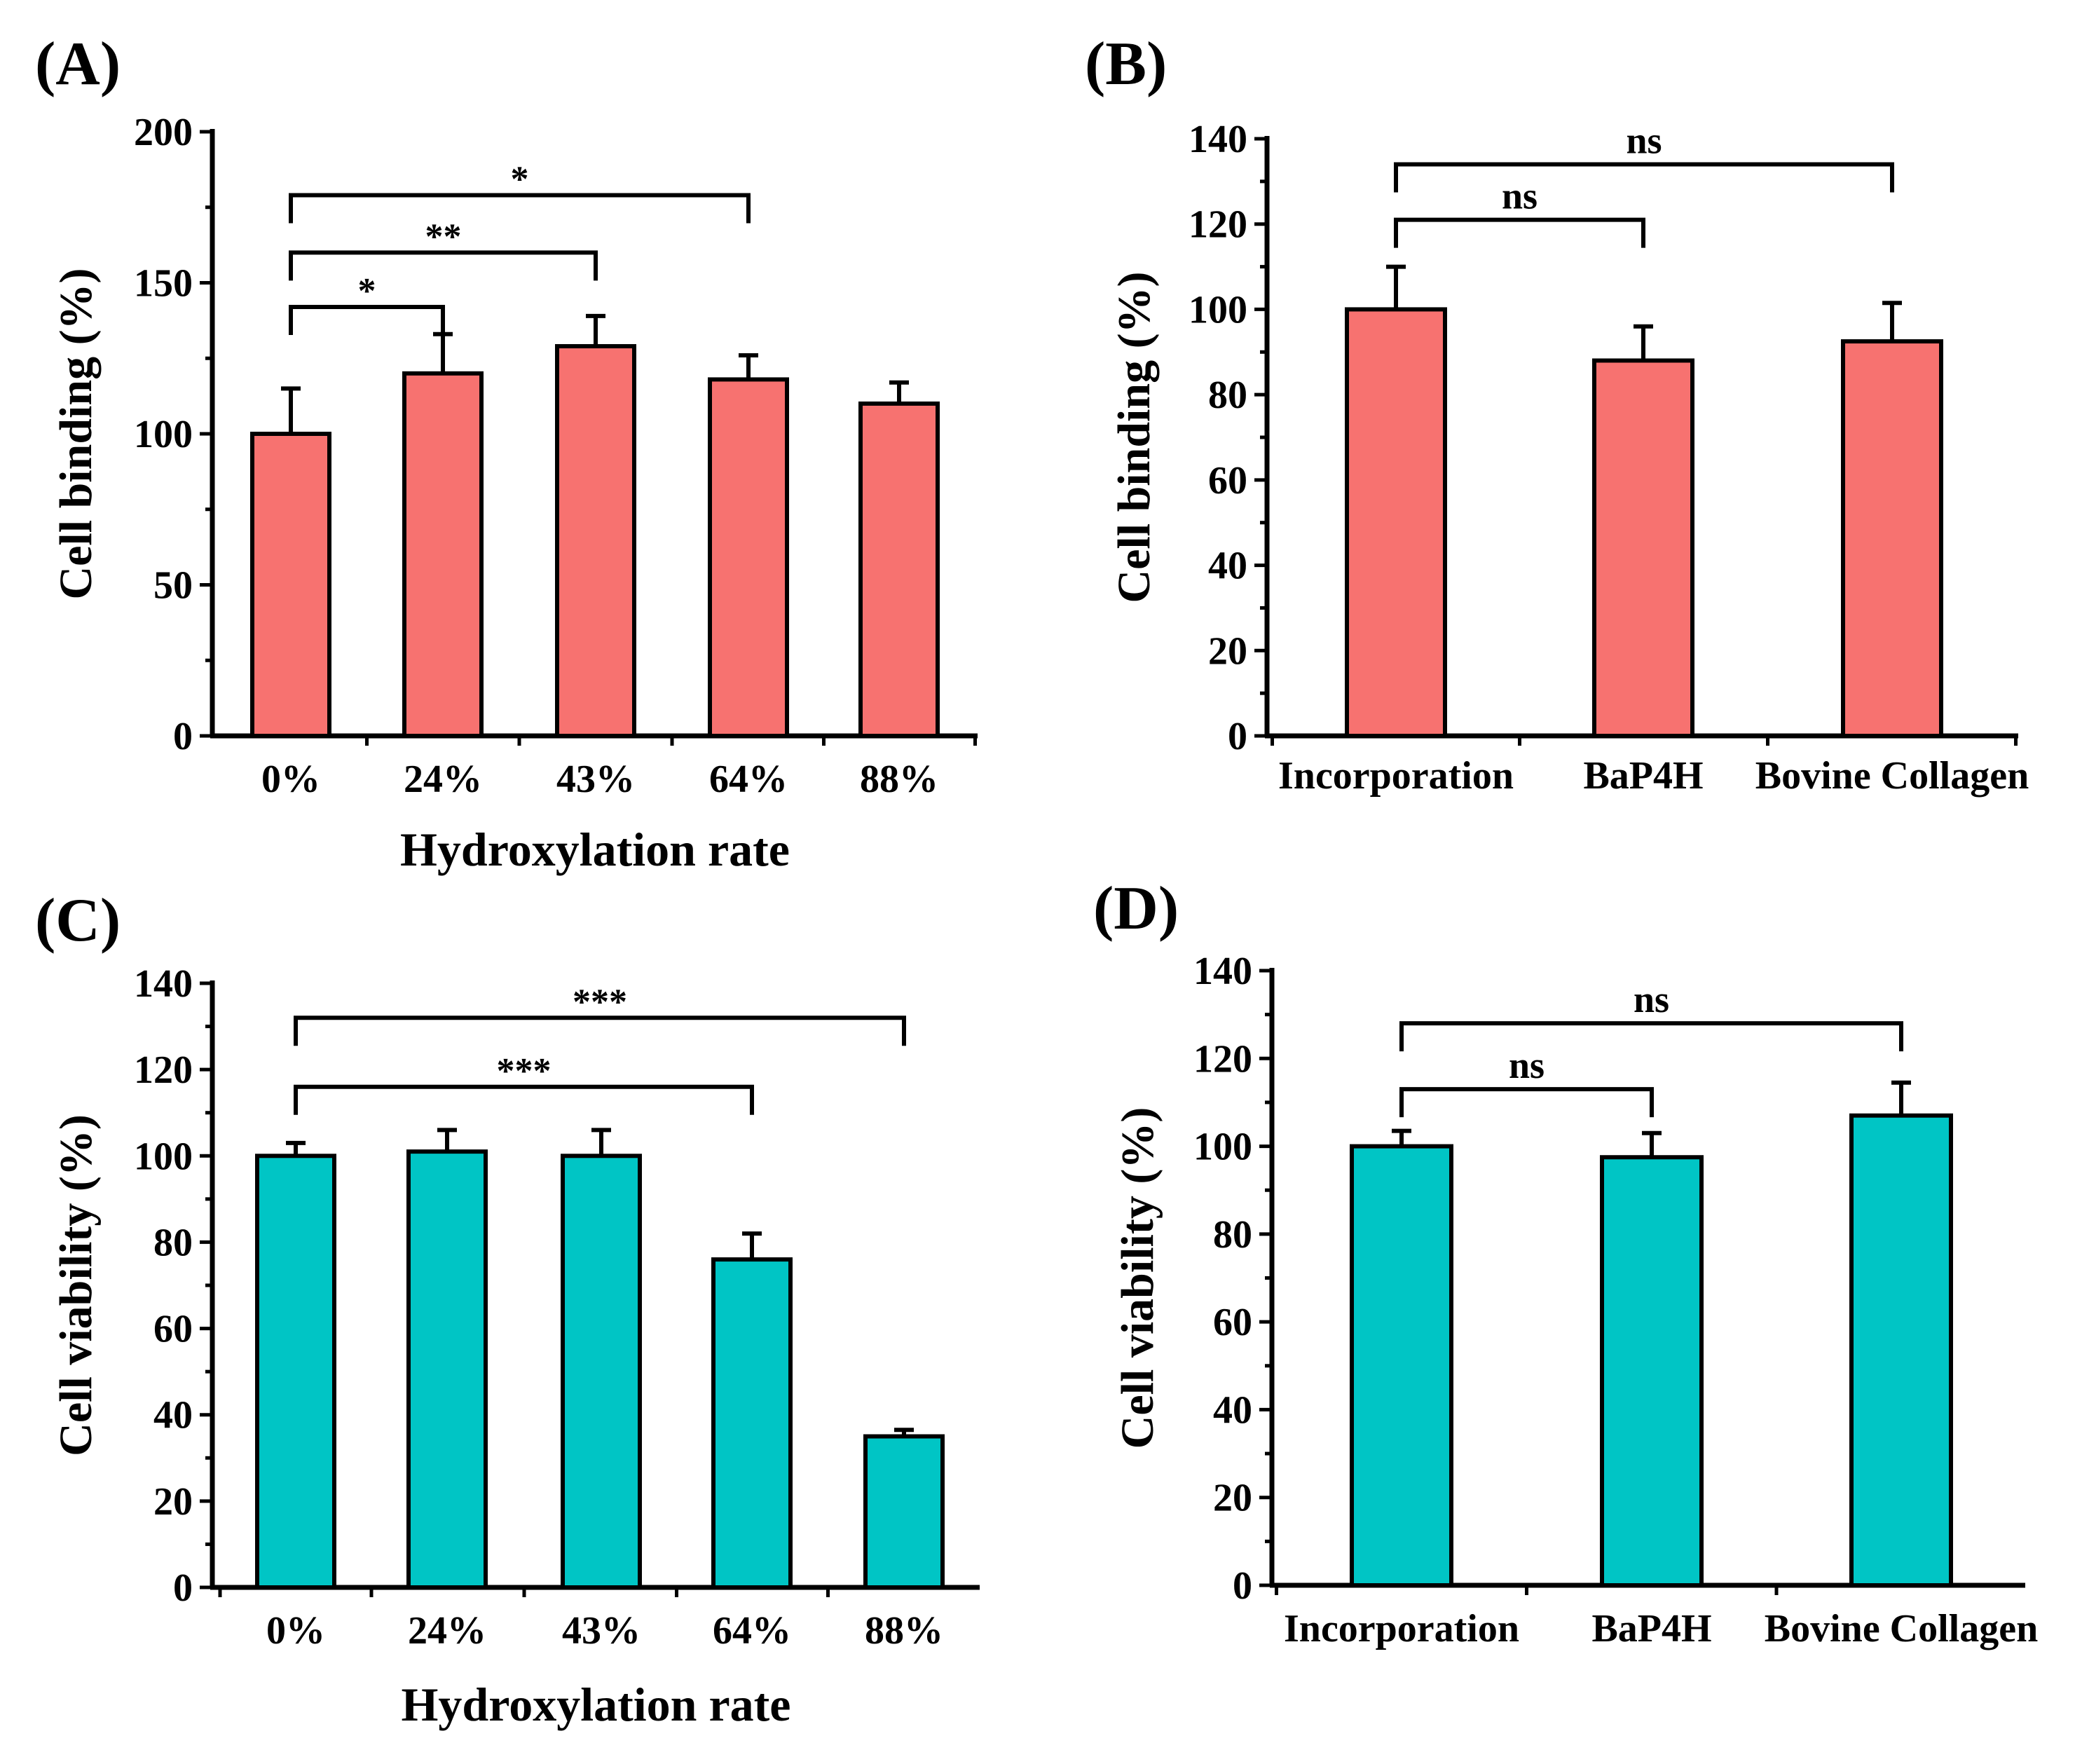  Describe the element at coordinates (78, 64) in the screenshot. I see `panel-label: (A)` at that location.